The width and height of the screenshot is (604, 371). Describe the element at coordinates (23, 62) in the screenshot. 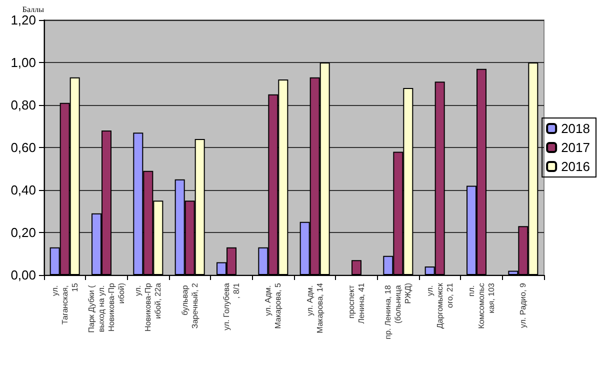

I see `y-tick-label: 1,00` at that location.